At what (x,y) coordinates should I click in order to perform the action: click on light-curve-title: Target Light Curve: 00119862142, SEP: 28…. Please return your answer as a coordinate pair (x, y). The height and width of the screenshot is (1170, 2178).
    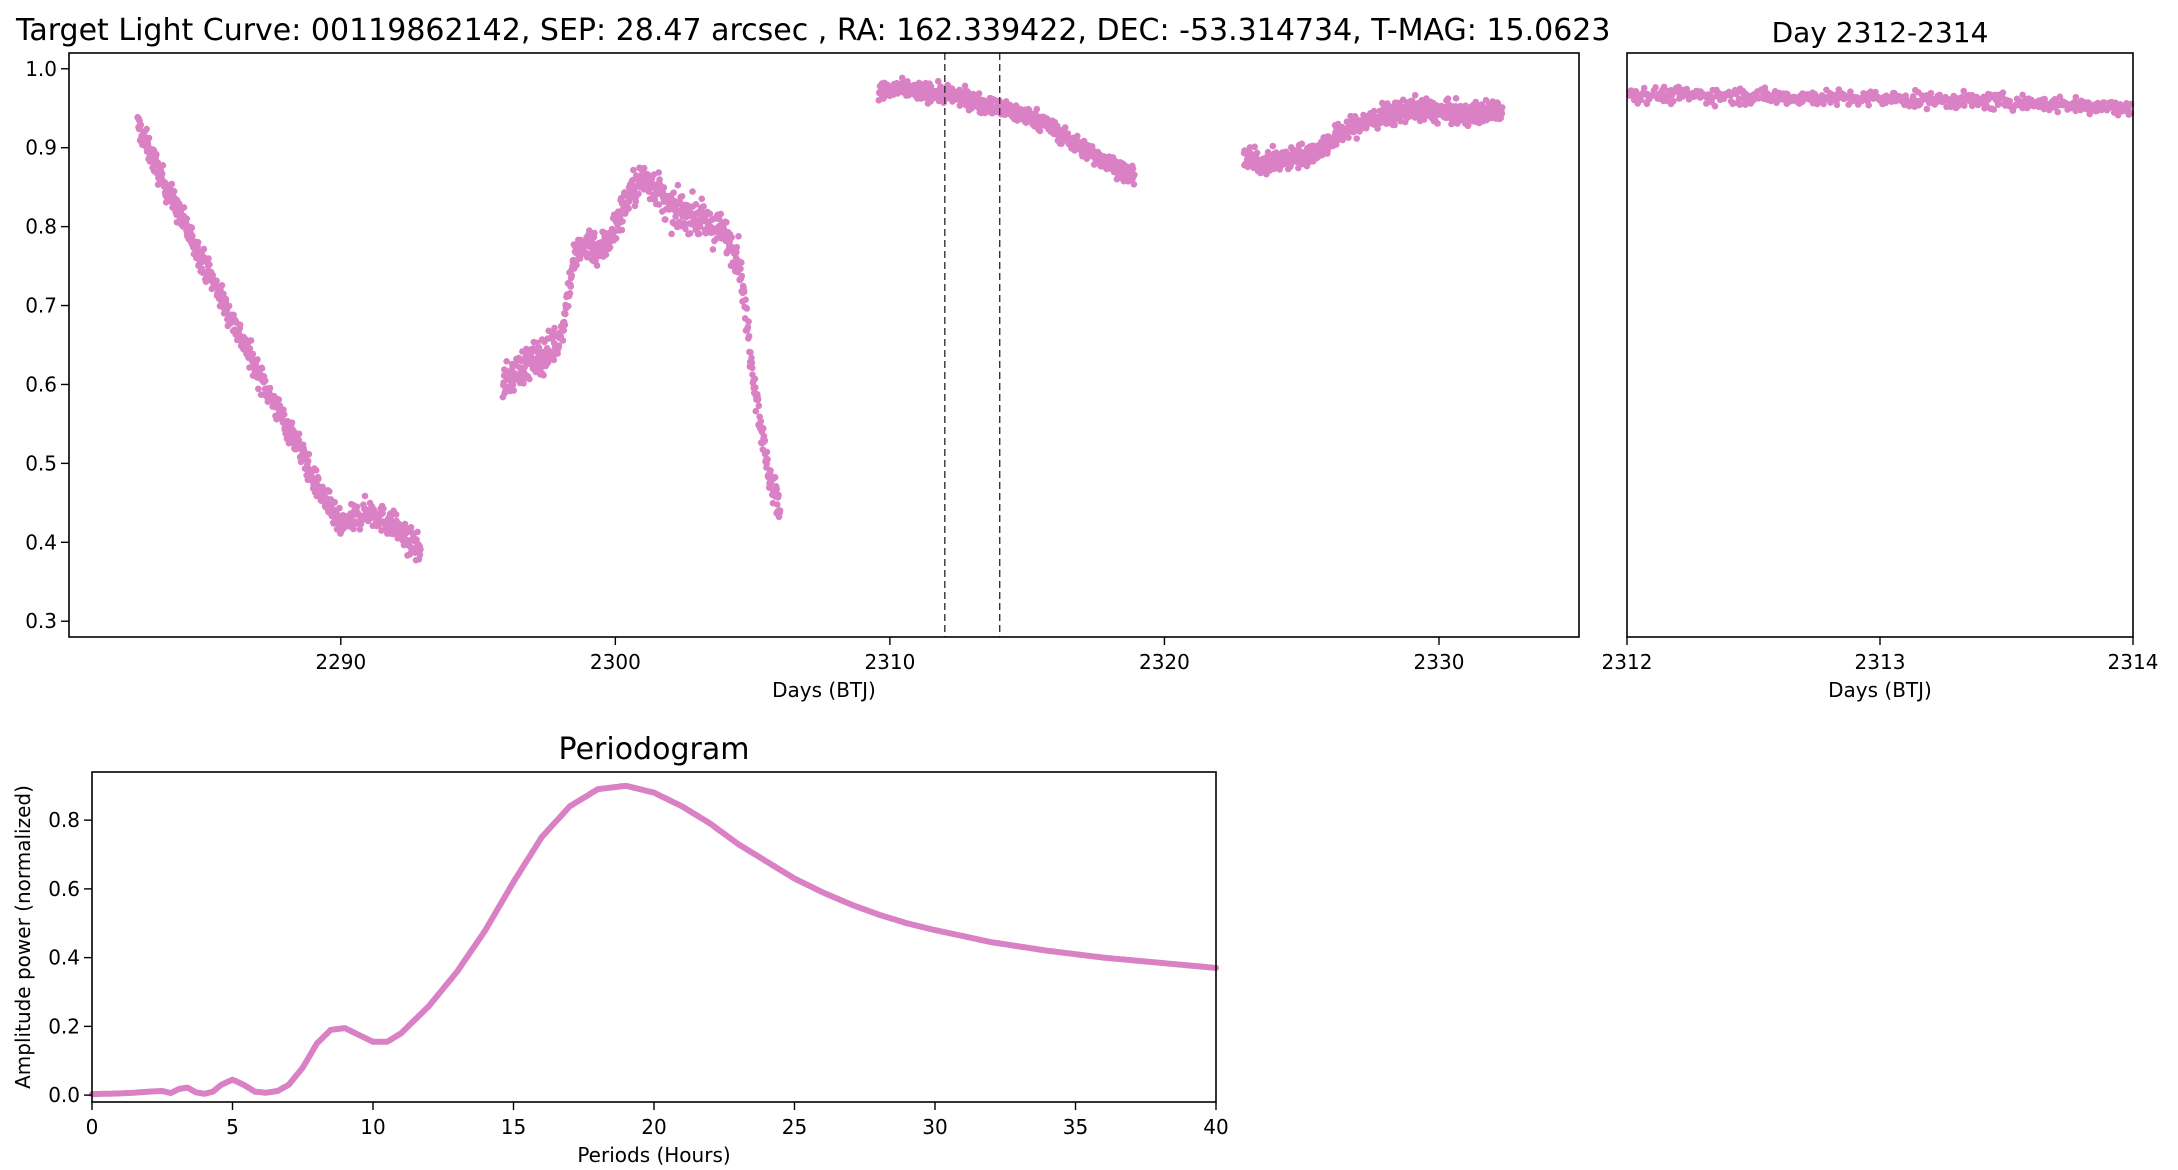
    Looking at the image, I should click on (812, 30).